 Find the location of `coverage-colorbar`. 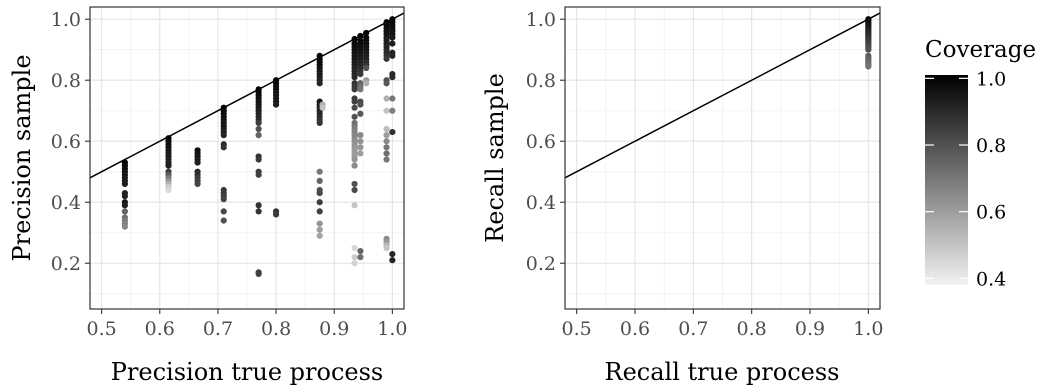

coverage-colorbar is located at coordinates (946, 180).